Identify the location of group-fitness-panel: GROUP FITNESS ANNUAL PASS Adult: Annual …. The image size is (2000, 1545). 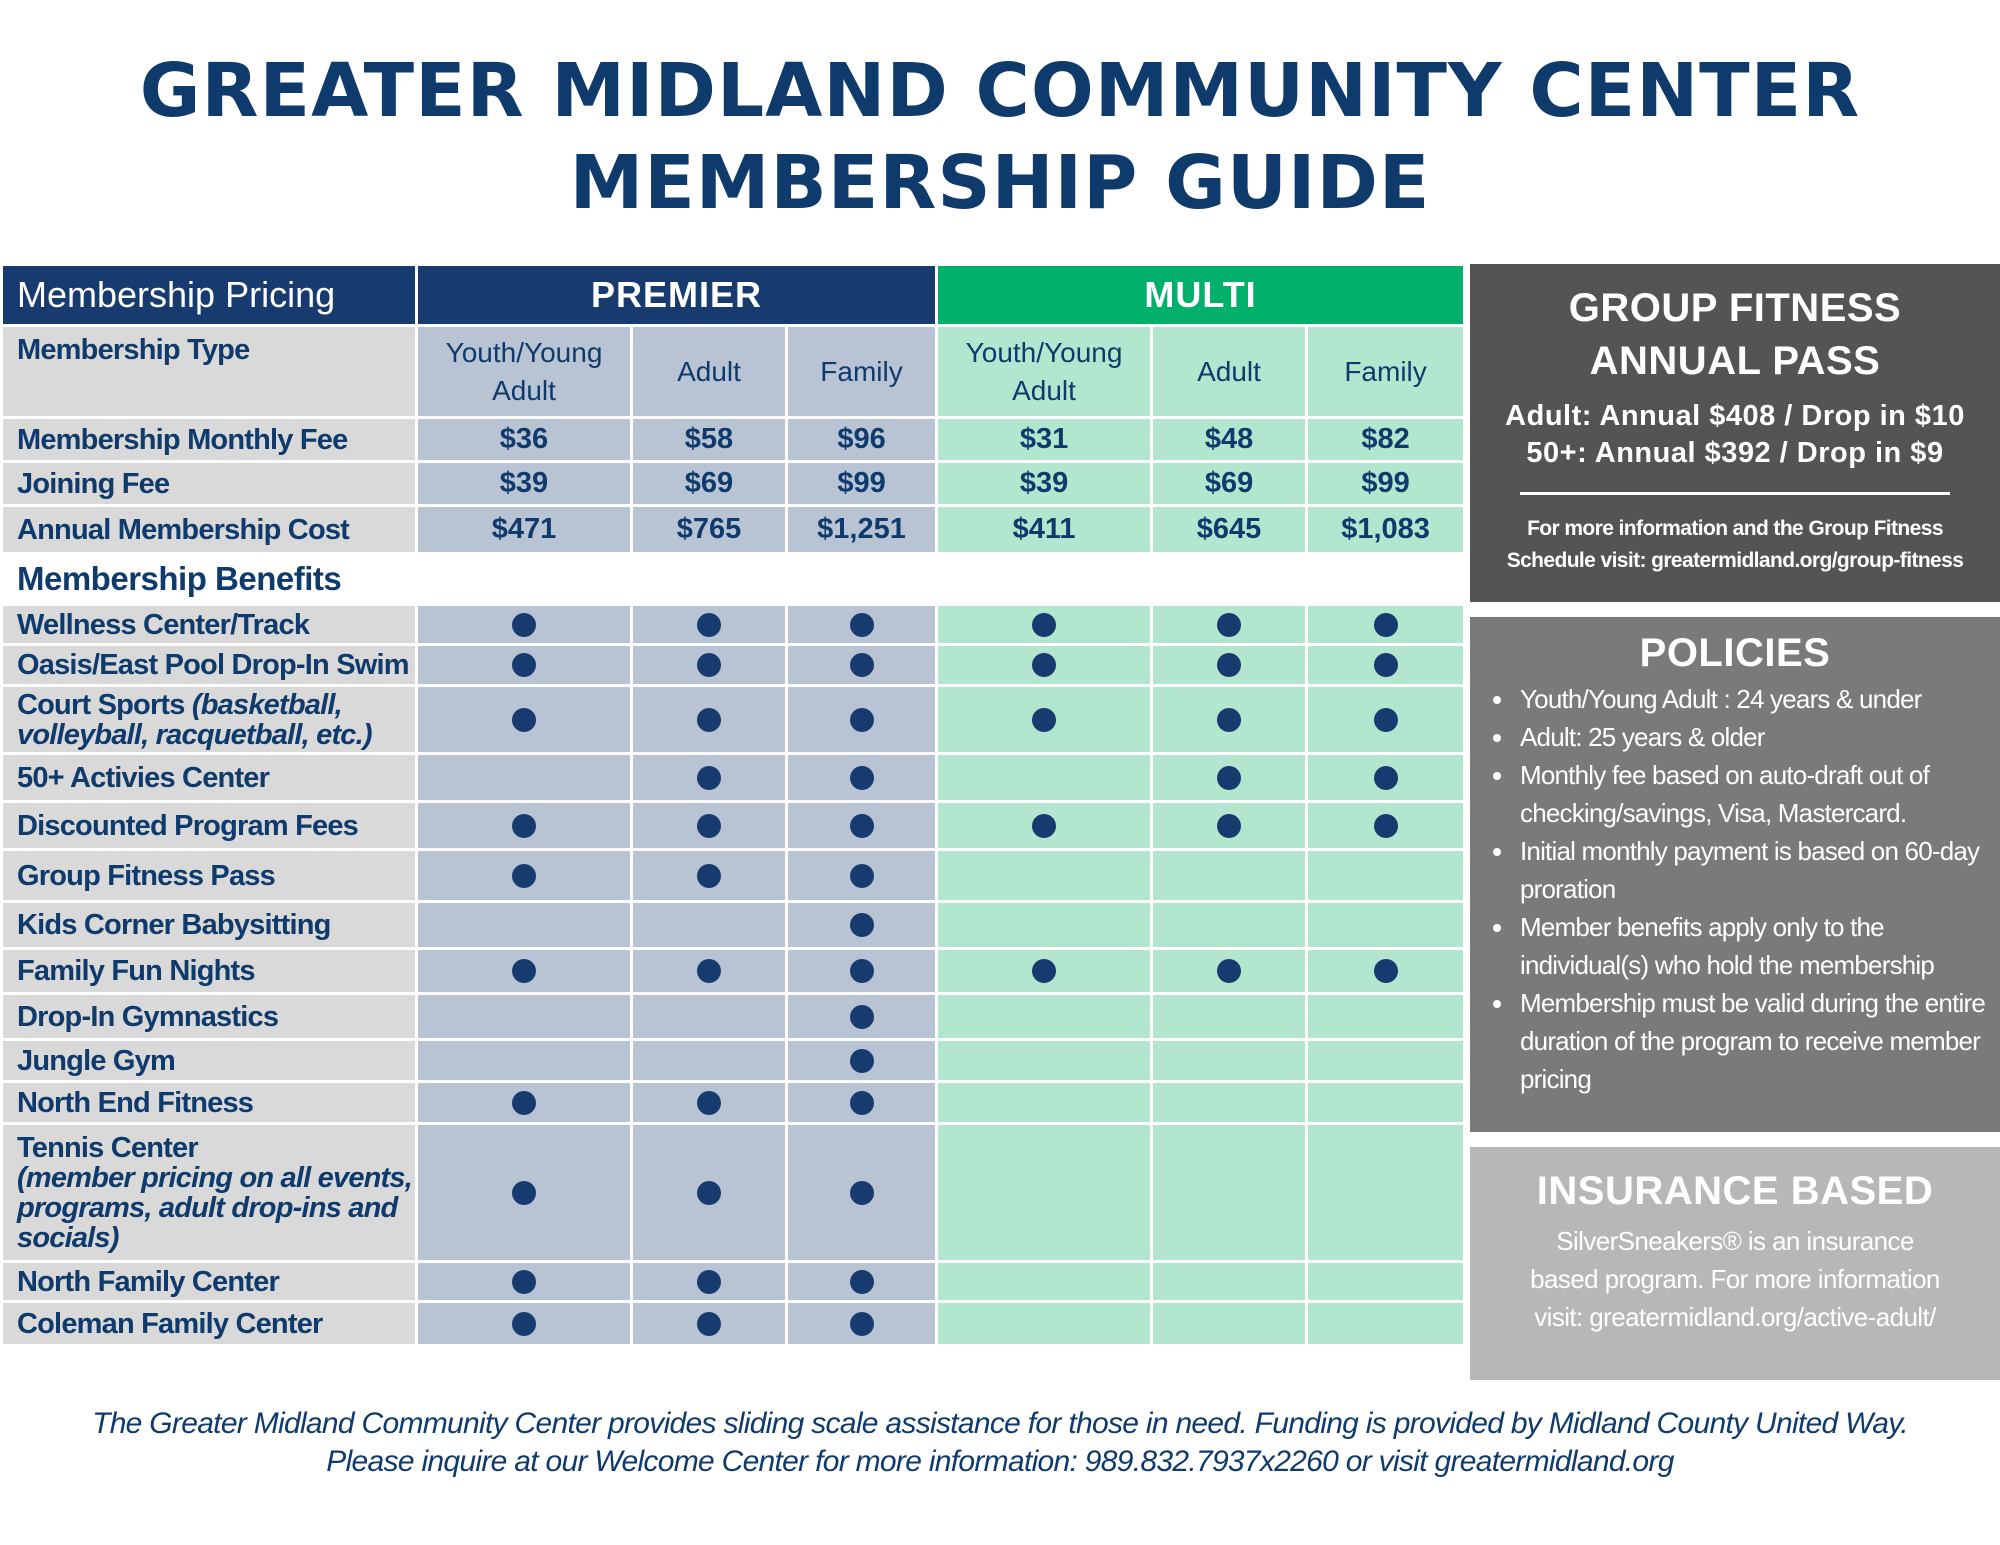
(1735, 433).